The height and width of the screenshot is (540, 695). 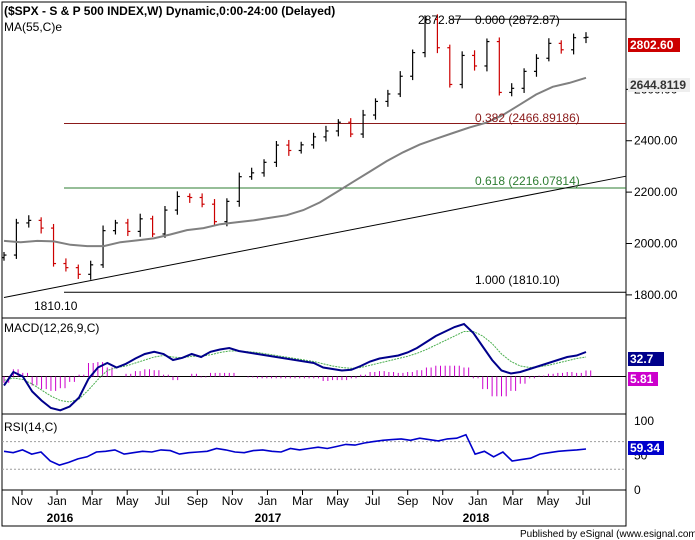 I want to click on fib-382-label: 0.382 (2466.89186), so click(x=527, y=118).